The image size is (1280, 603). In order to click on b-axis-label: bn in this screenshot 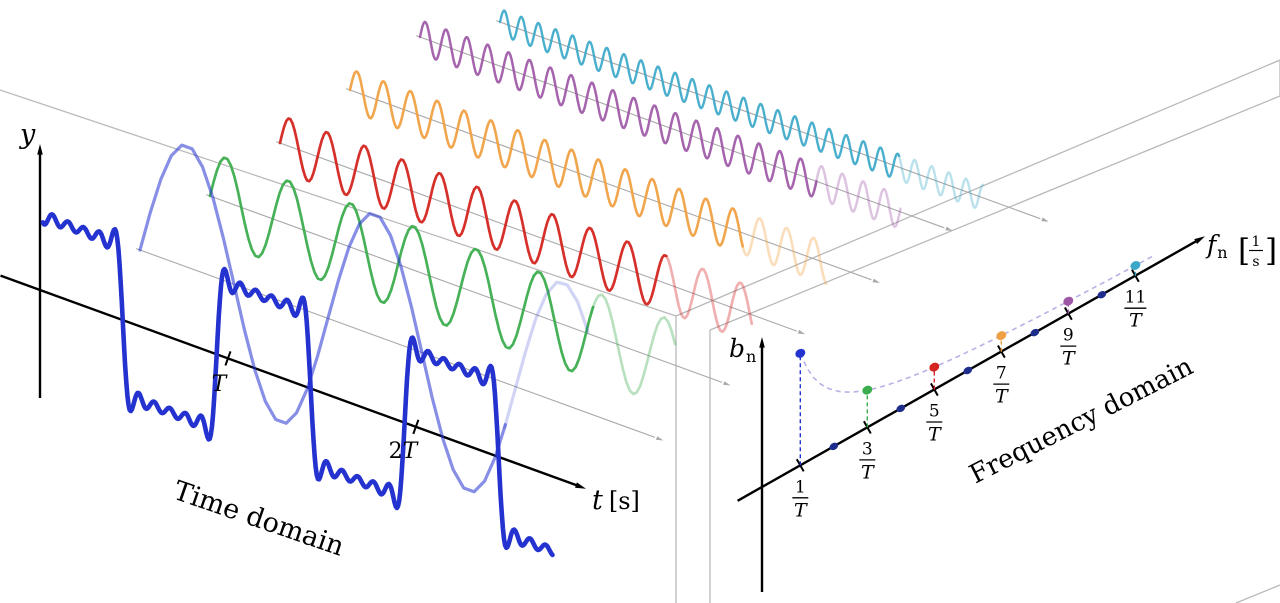, I will do `click(742, 350)`.